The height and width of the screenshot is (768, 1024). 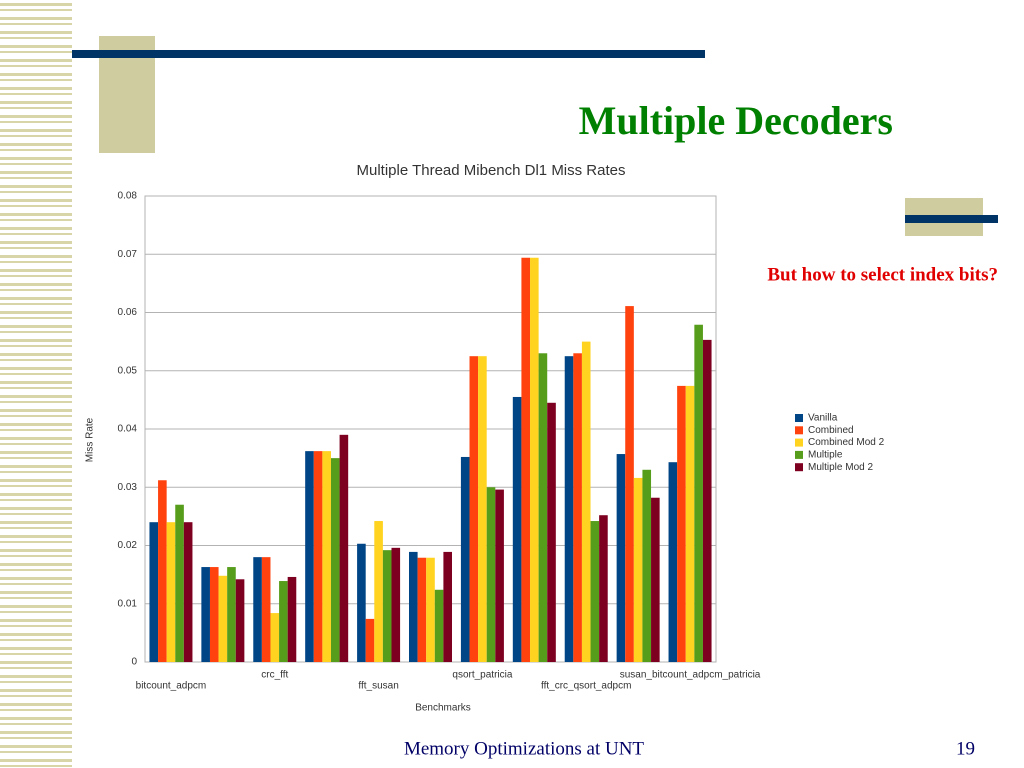 I want to click on legend-label: Vanilla, so click(x=823, y=418).